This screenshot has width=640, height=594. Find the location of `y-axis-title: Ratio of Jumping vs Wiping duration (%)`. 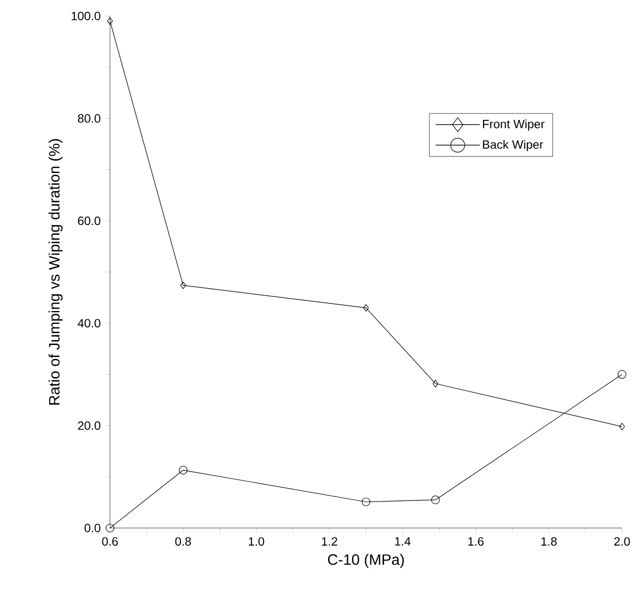

y-axis-title: Ratio of Jumping vs Wiping duration (%) is located at coordinates (55, 272).